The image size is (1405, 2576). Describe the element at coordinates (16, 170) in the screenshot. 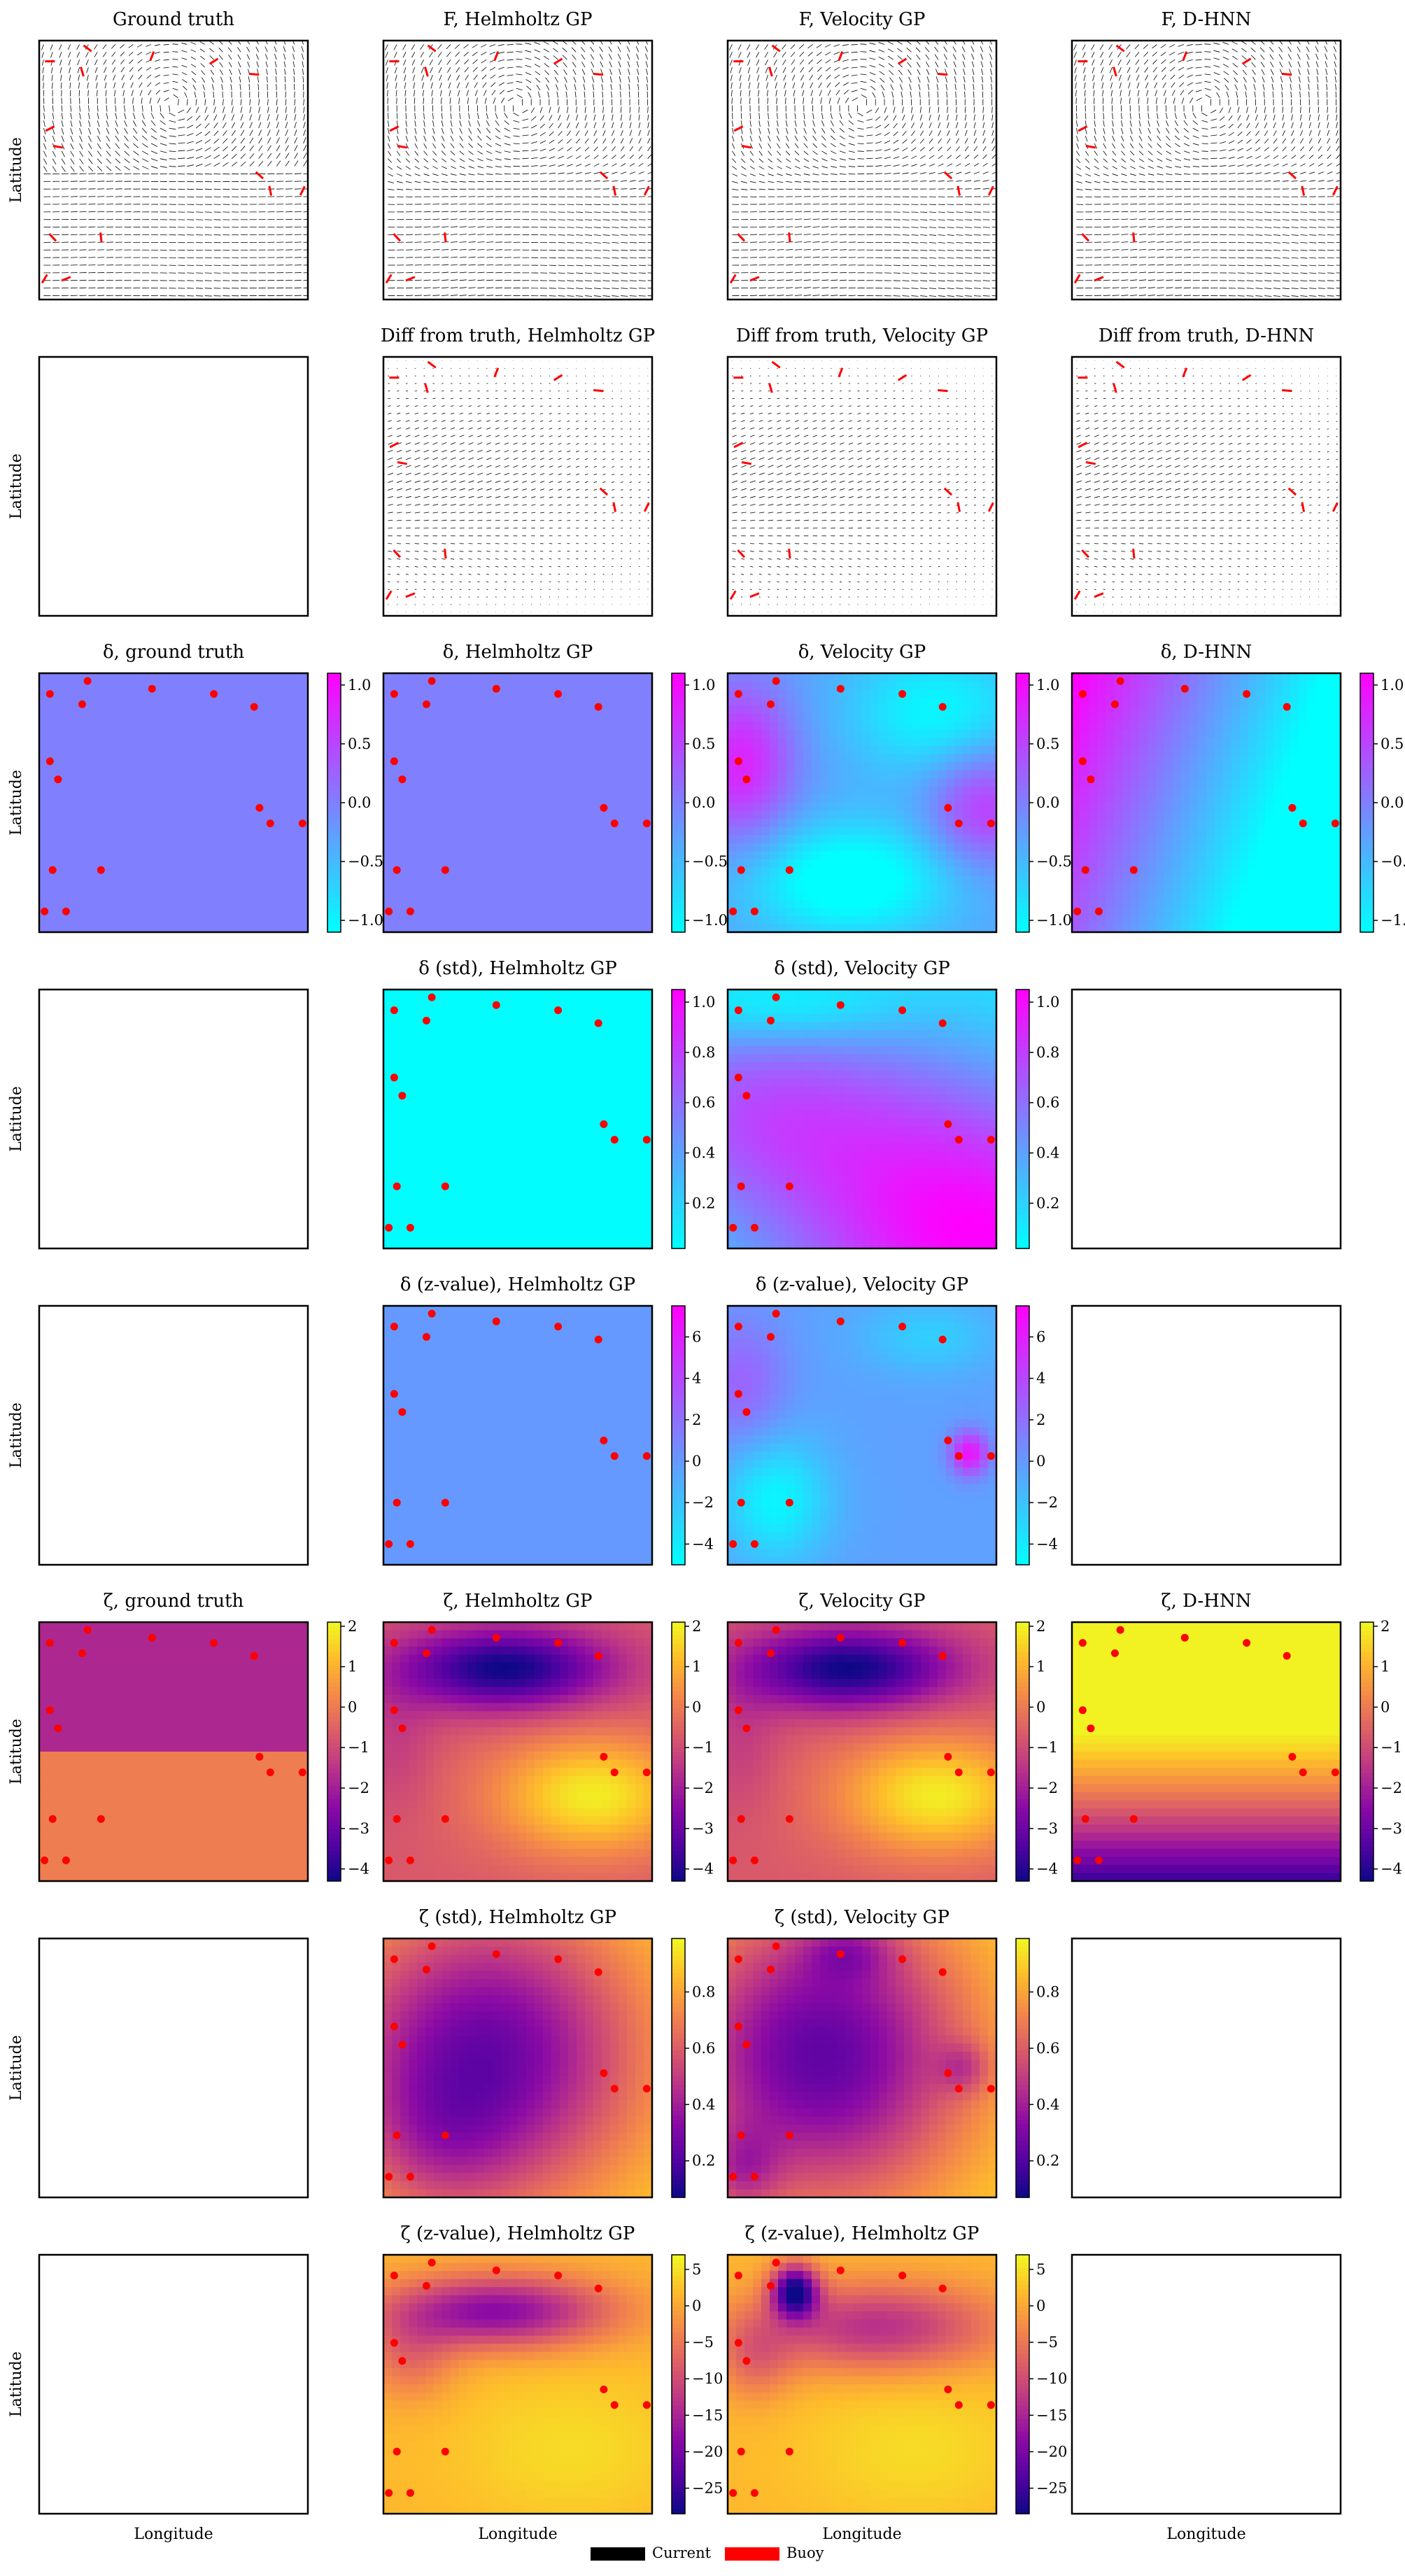

I see `y-axis-label: Latitude` at that location.